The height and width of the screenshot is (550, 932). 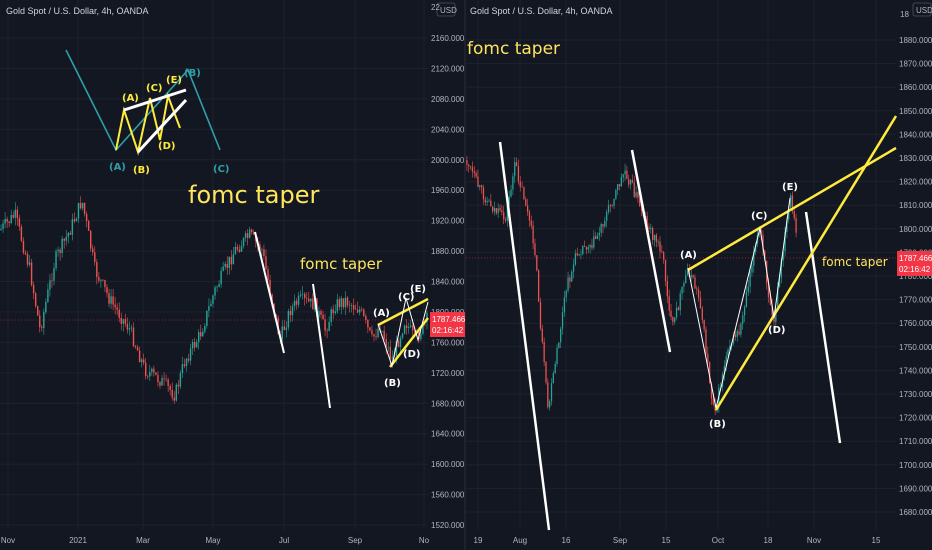 I want to click on left-time-axis: Nov 2021 Mar May Jul Sep No, so click(x=215, y=540).